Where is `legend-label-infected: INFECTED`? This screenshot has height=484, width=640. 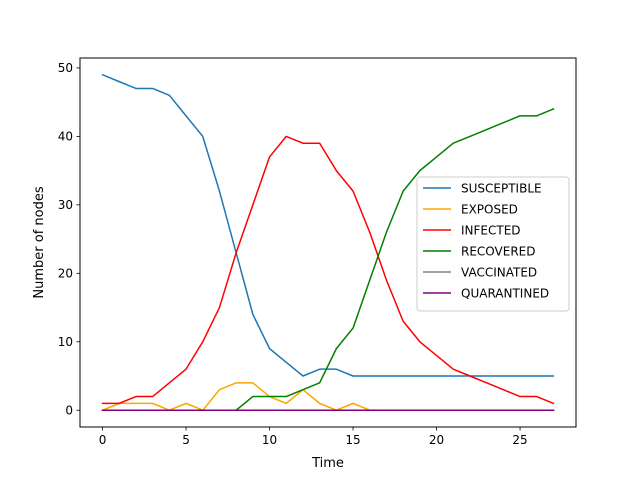
legend-label-infected: INFECTED is located at coordinates (491, 231).